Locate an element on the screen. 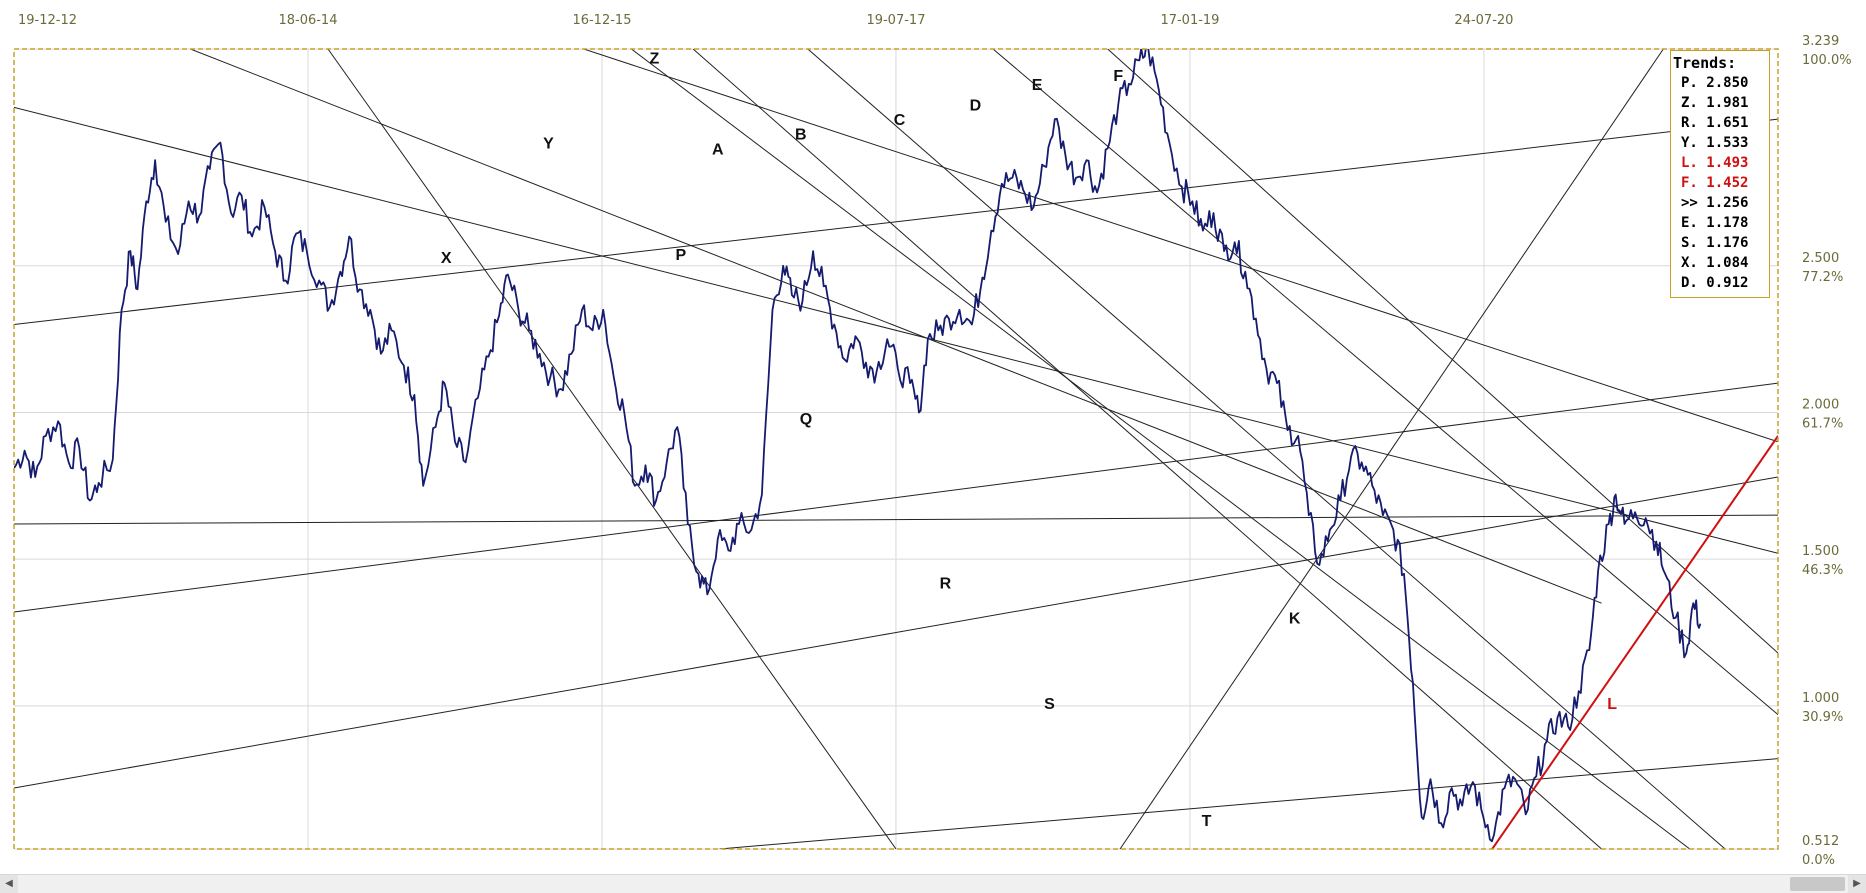 The image size is (1866, 893). trend-label-c: C is located at coordinates (900, 120).